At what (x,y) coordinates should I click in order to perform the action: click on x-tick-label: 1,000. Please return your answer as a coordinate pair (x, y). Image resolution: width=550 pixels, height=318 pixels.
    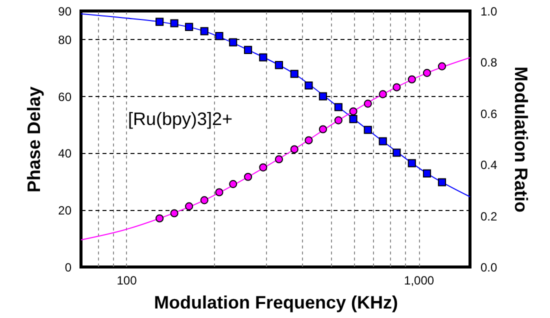
    Looking at the image, I should click on (419, 281).